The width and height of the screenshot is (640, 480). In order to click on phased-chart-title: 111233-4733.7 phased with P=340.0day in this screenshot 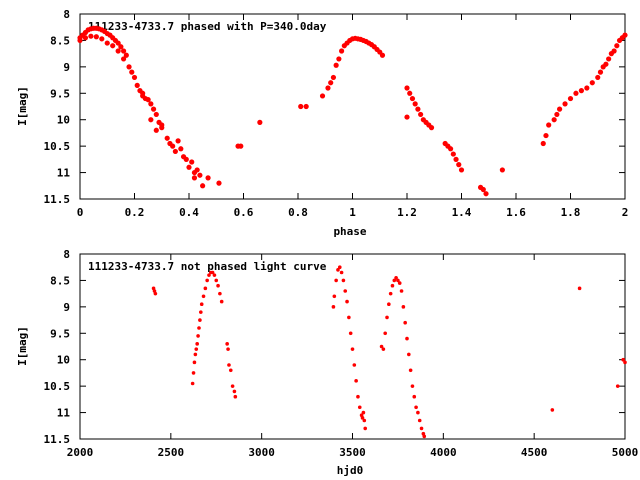, I will do `click(207, 26)`.